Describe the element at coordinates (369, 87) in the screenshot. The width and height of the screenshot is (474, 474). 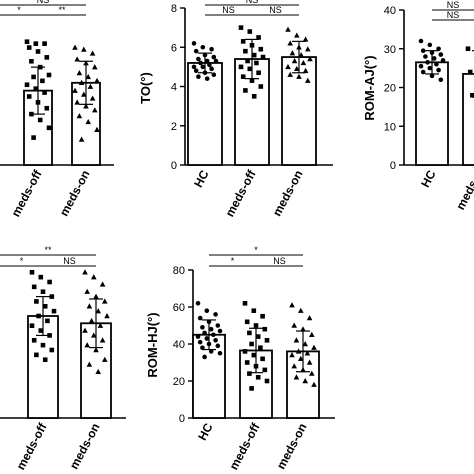
I see `y-axis-label: ROM-AJ(°)` at that location.